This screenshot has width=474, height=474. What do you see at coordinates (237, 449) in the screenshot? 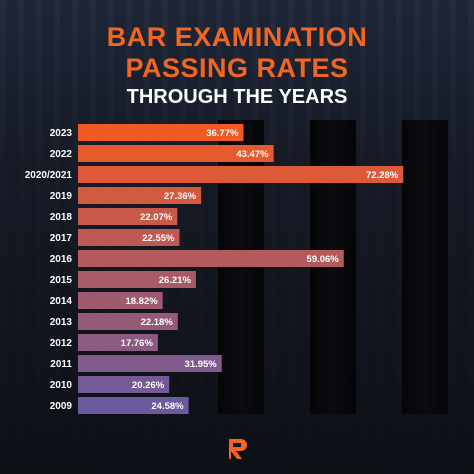
I see `rappler-logo-icon` at bounding box center [237, 449].